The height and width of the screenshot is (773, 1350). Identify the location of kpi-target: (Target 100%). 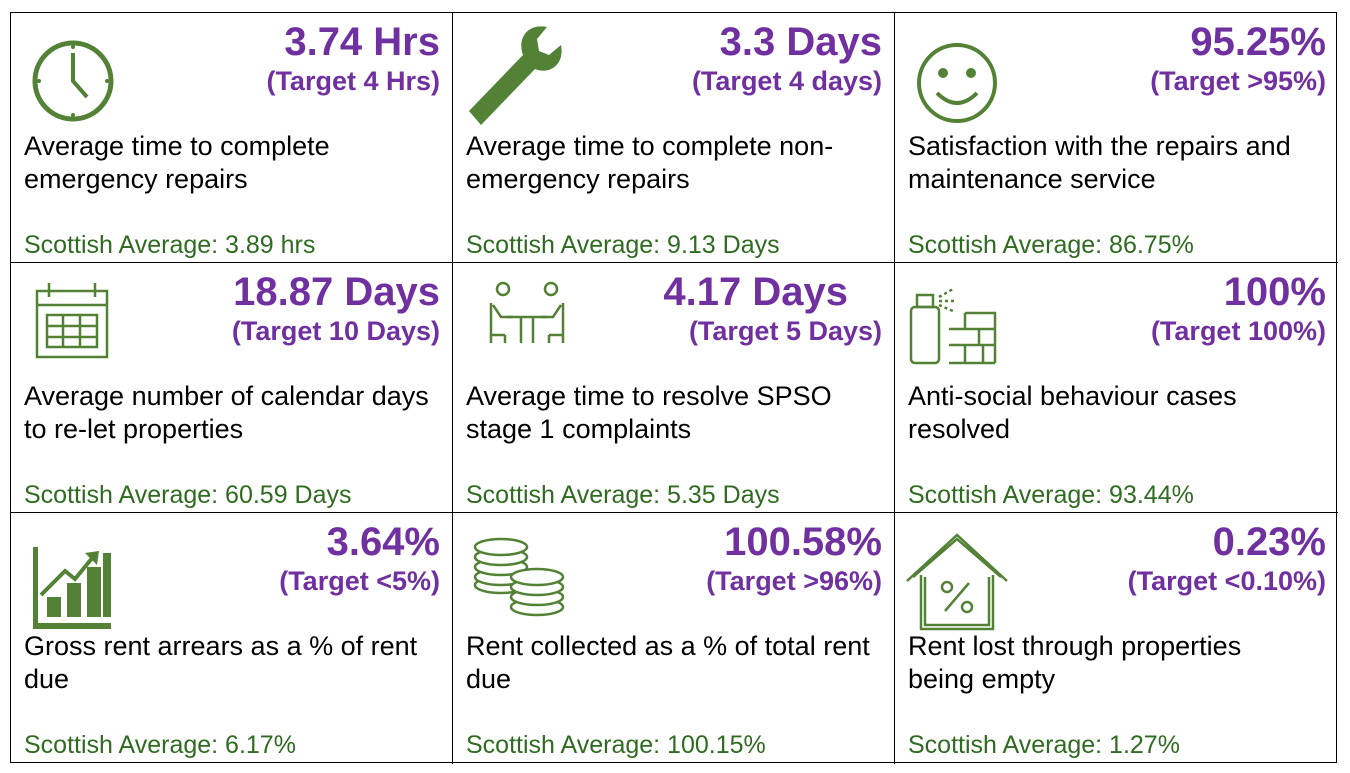
(1238, 331).